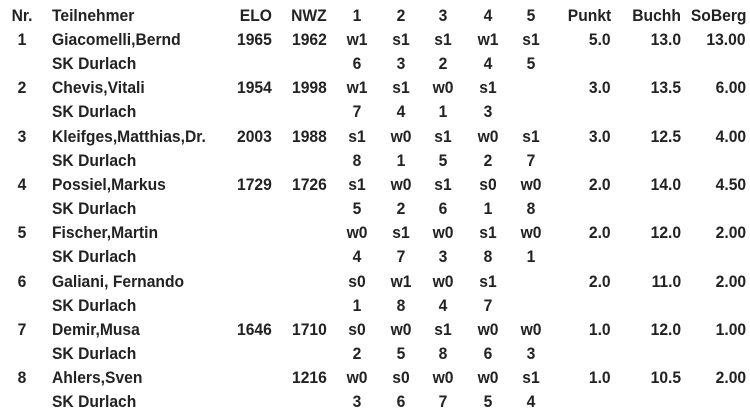 Image resolution: width=750 pixels, height=420 pixels. What do you see at coordinates (118, 281) in the screenshot?
I see `player-name: Galiani, Fernando` at bounding box center [118, 281].